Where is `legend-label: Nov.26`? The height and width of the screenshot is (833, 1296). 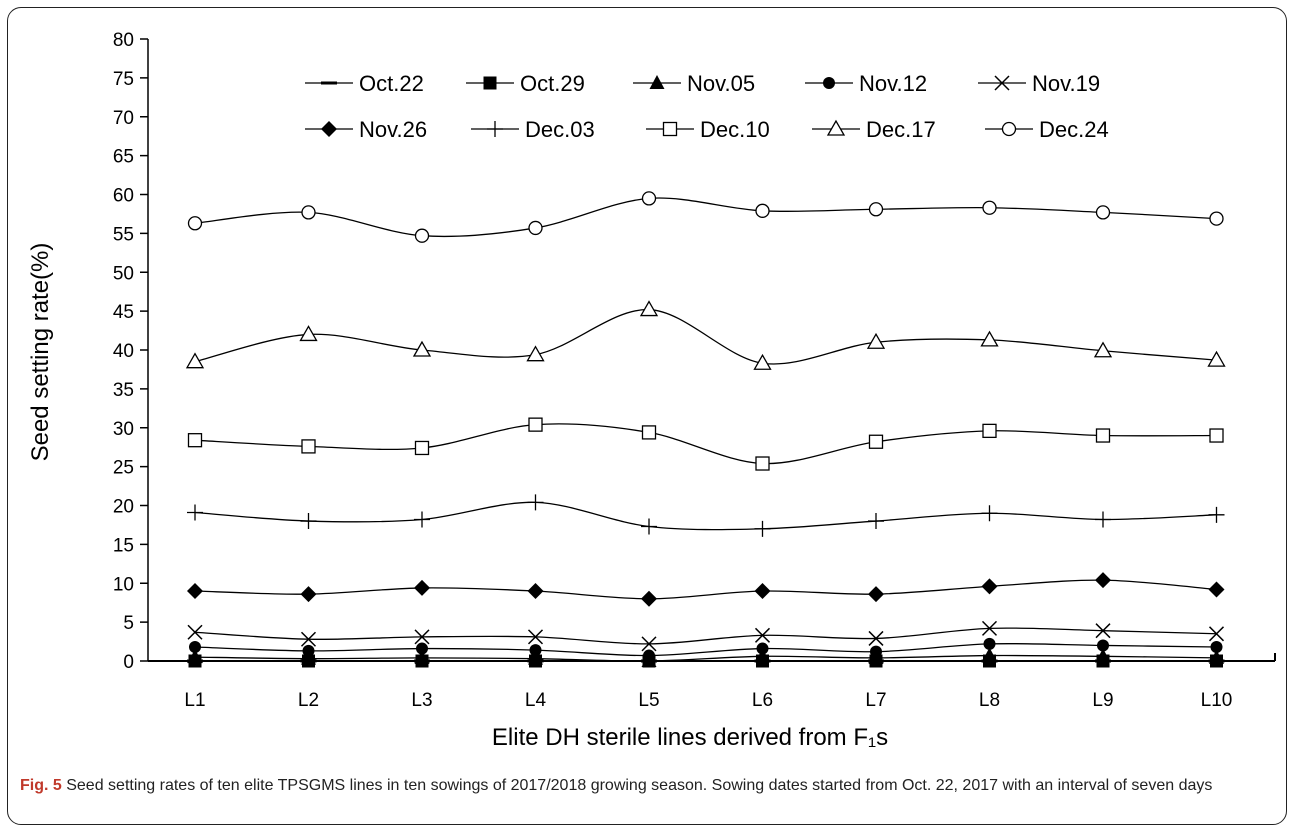 legend-label: Nov.26 is located at coordinates (393, 129).